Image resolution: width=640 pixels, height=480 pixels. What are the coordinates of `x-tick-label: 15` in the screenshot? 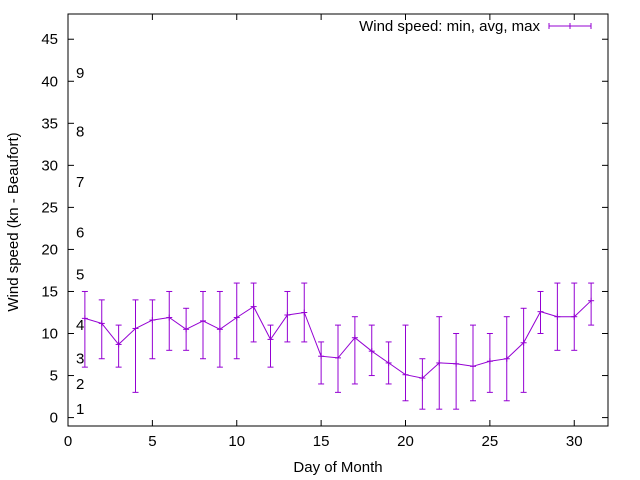 It's located at (321, 441).